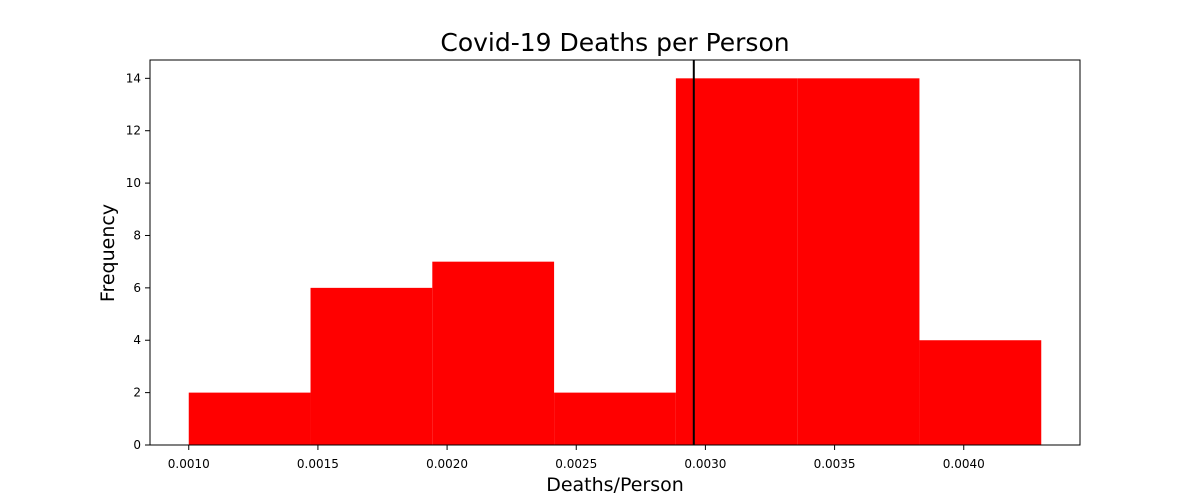 The height and width of the screenshot is (500, 1200). I want to click on x-tick-label: 0.0030, so click(705, 464).